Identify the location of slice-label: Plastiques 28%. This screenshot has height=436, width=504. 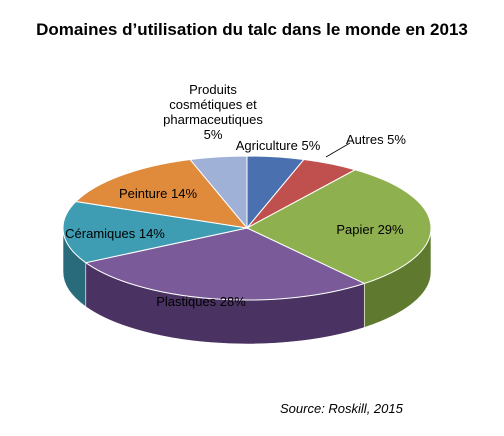
(201, 301).